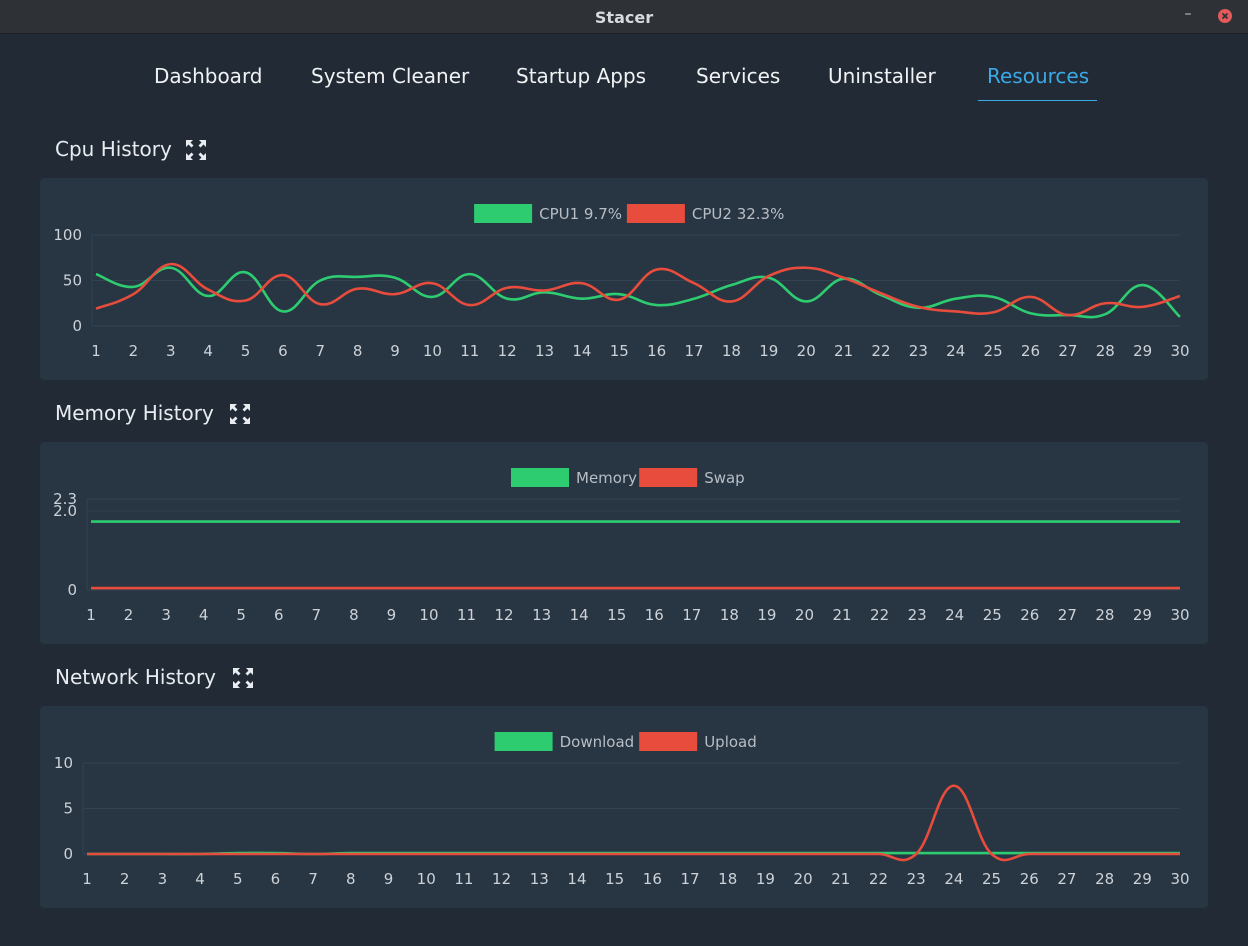 This screenshot has height=946, width=1248. What do you see at coordinates (882, 76) in the screenshot?
I see `tab-uninstaller: Uninstaller` at bounding box center [882, 76].